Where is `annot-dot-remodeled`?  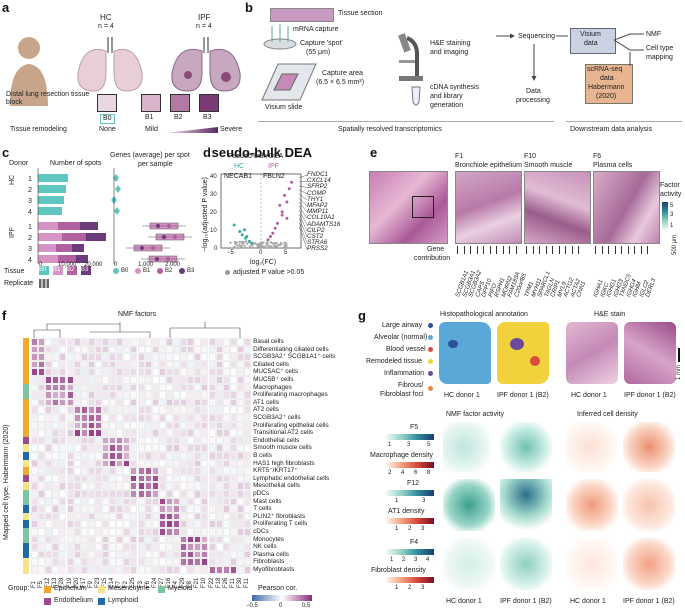
annot-dot-remodeled is located at coordinates (430, 361).